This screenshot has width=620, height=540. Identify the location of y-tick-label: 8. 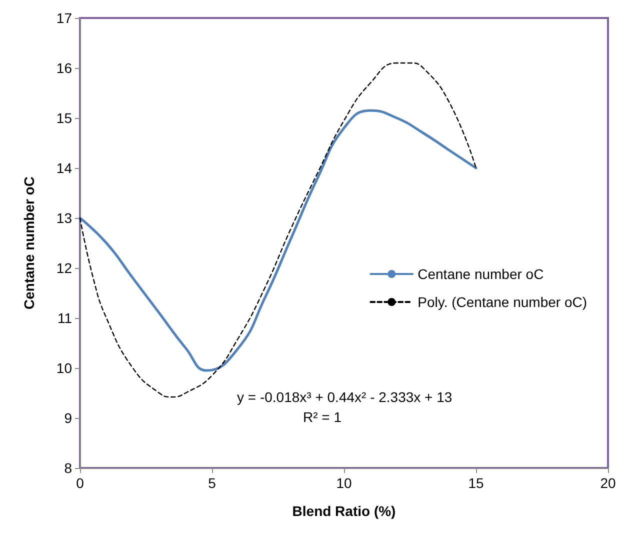
(68, 468).